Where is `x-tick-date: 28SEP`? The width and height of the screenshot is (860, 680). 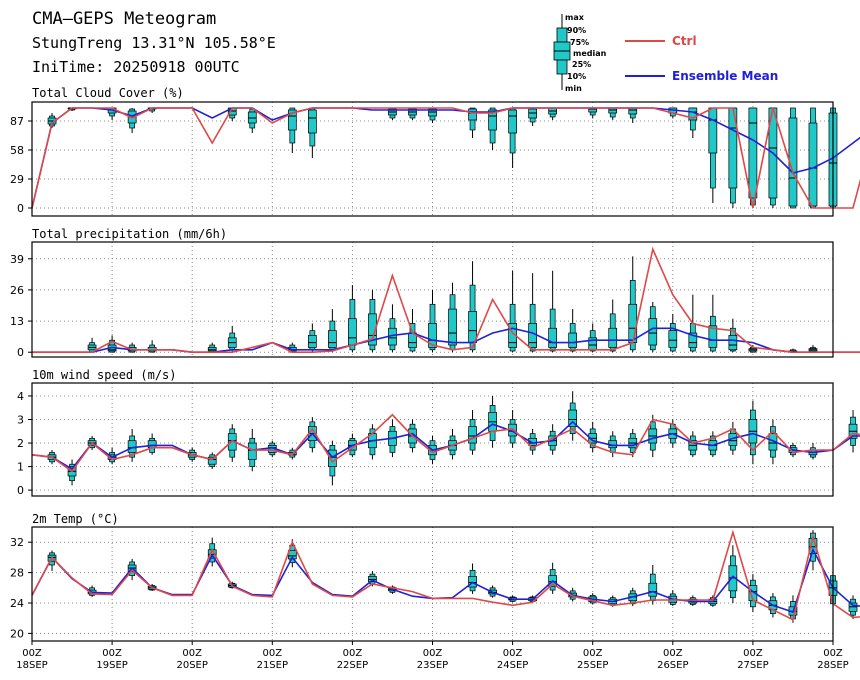
x-tick-date: 28SEP is located at coordinates (832, 665).